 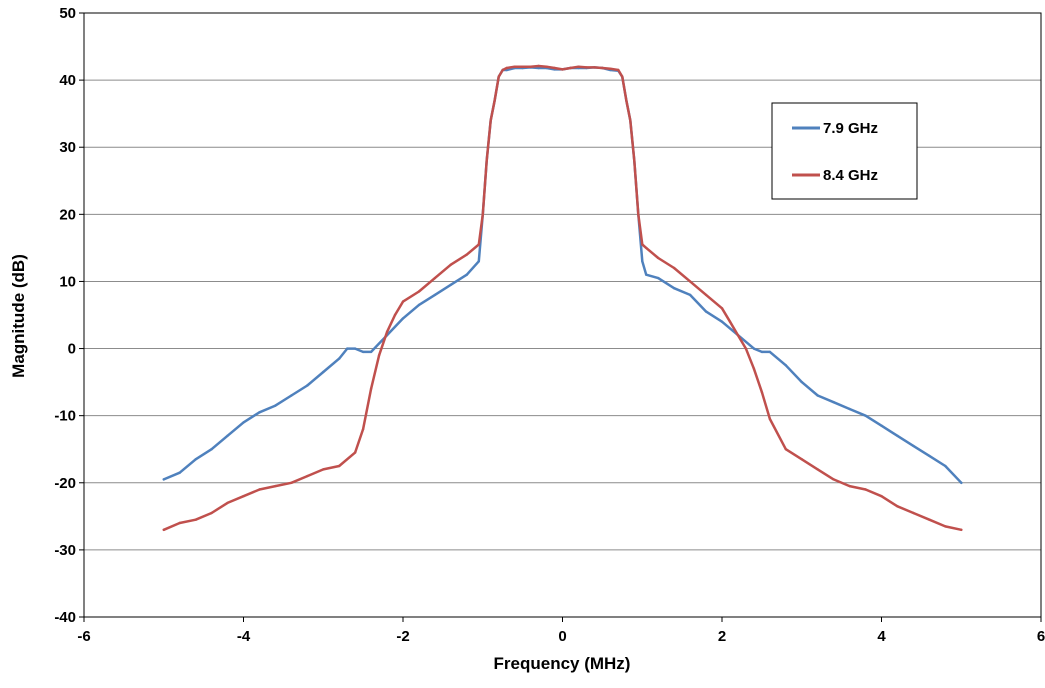 I want to click on x-tick-label: 6, so click(x=1041, y=636).